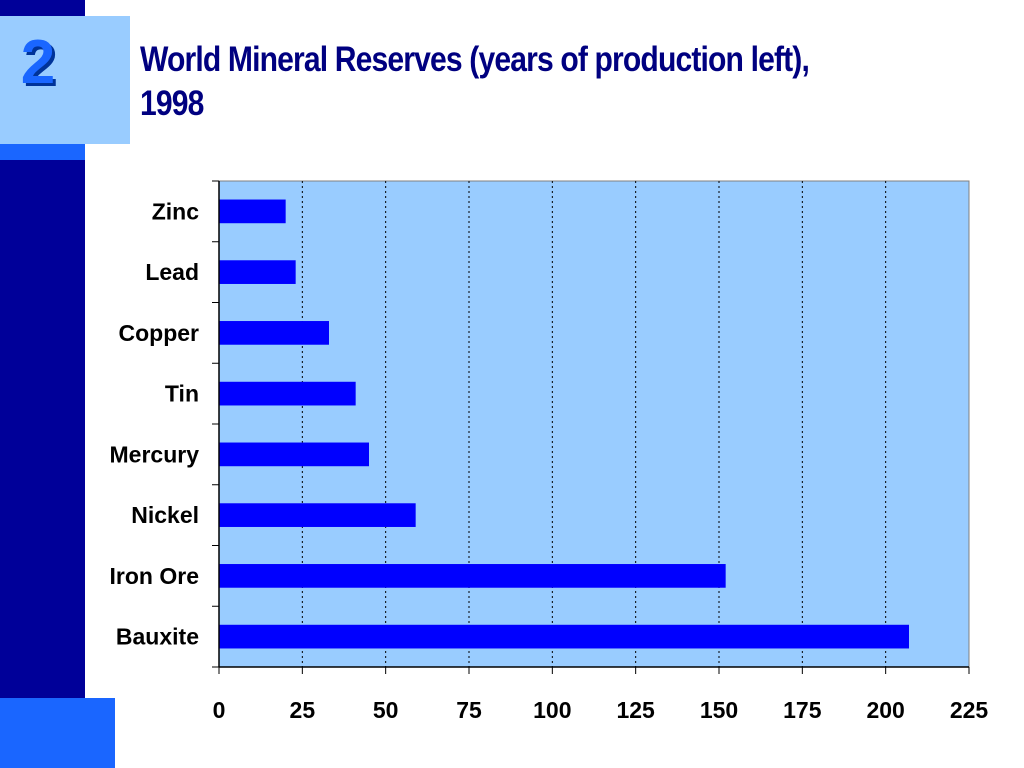 This screenshot has width=1024, height=768. I want to click on category-label: Iron Ore, so click(154, 576).